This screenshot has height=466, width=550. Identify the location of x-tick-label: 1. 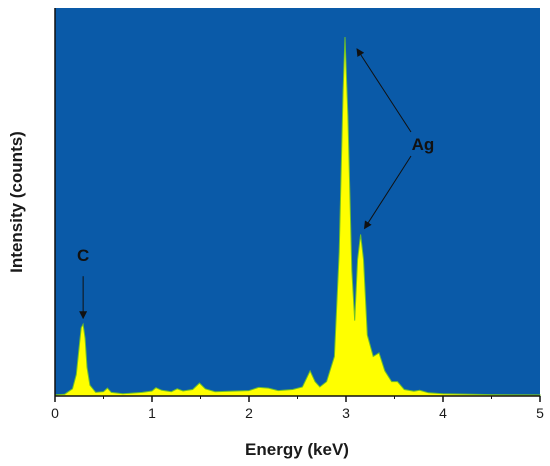
(152, 413).